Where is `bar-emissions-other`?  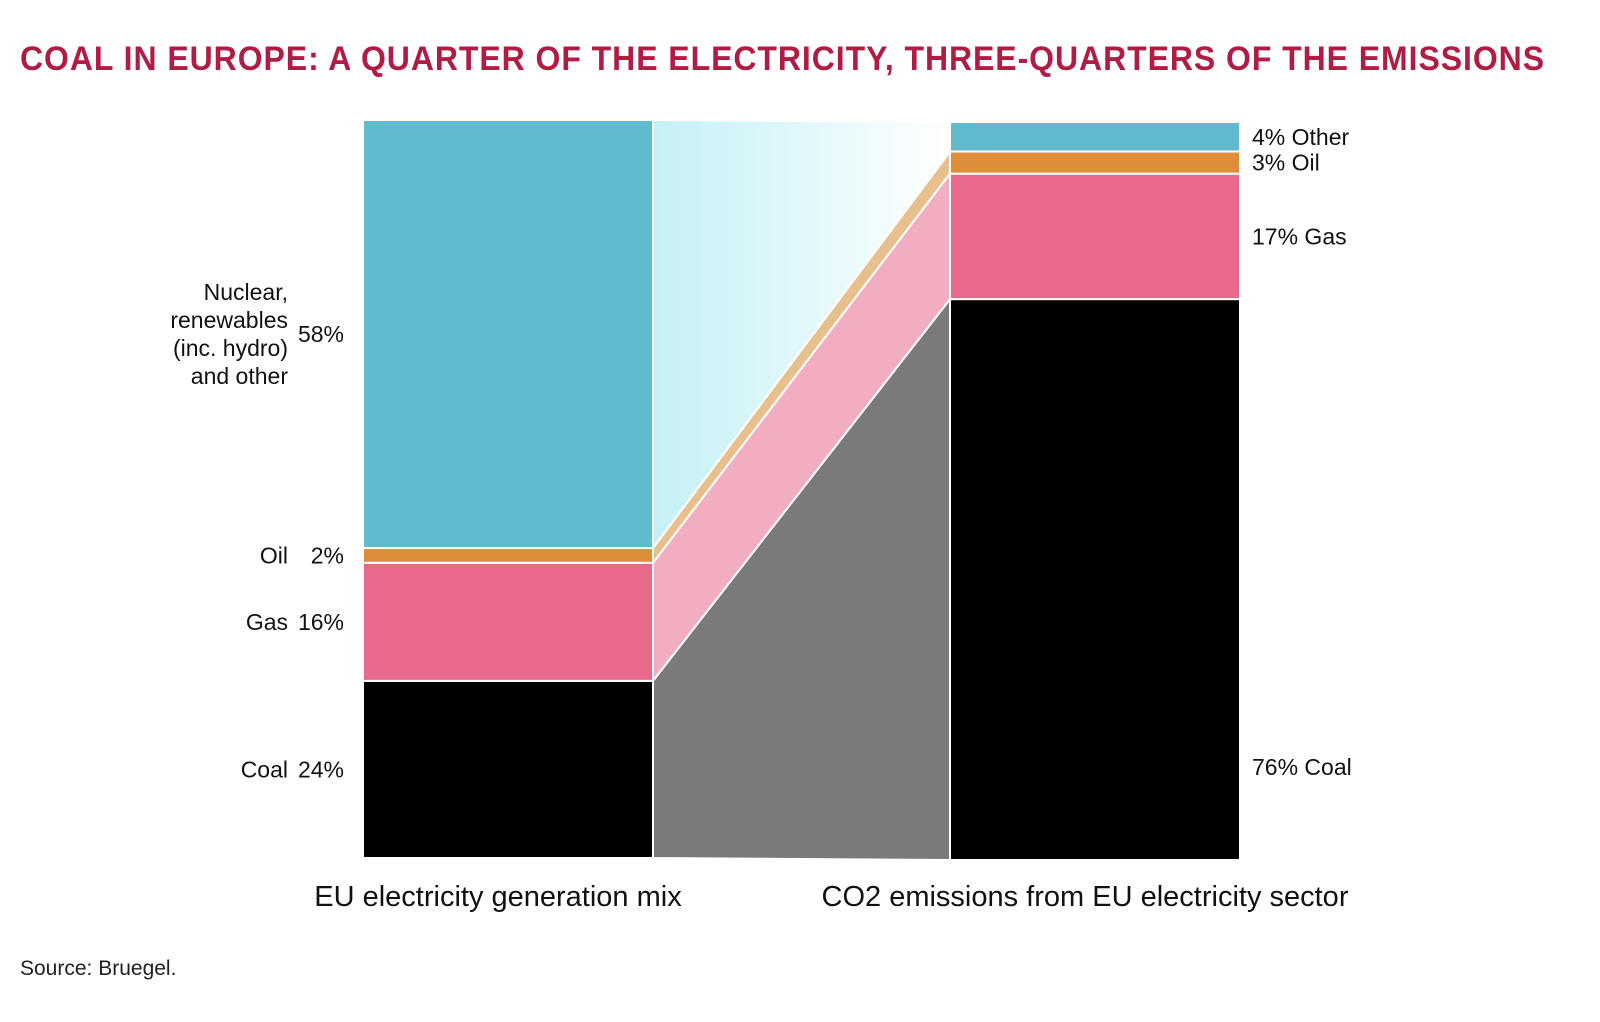 bar-emissions-other is located at coordinates (1095, 137).